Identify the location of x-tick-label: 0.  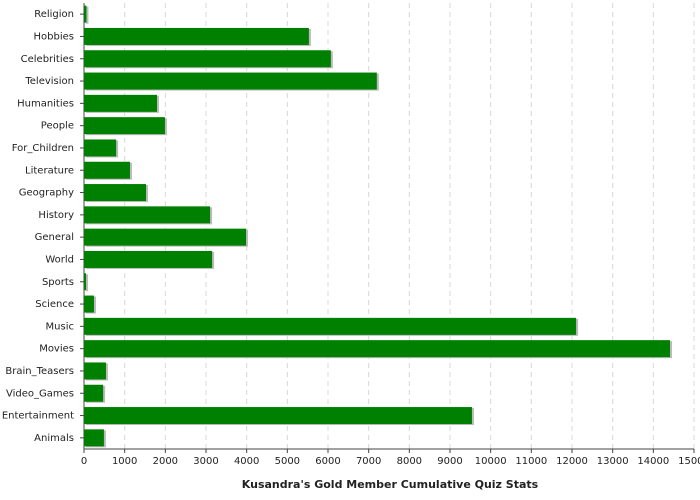
(84, 461).